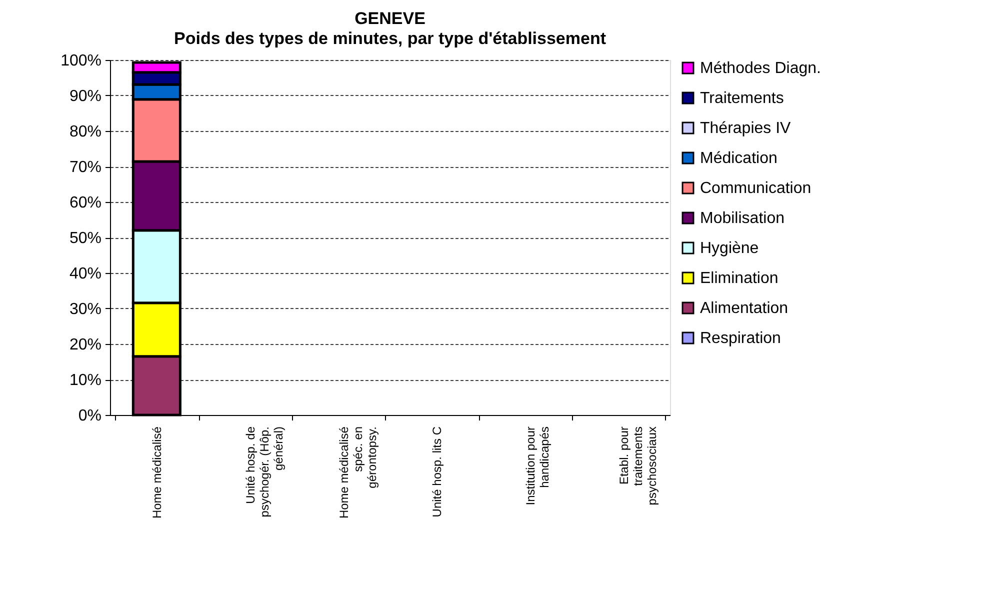  What do you see at coordinates (739, 278) in the screenshot?
I see `legend-label: Elimination` at bounding box center [739, 278].